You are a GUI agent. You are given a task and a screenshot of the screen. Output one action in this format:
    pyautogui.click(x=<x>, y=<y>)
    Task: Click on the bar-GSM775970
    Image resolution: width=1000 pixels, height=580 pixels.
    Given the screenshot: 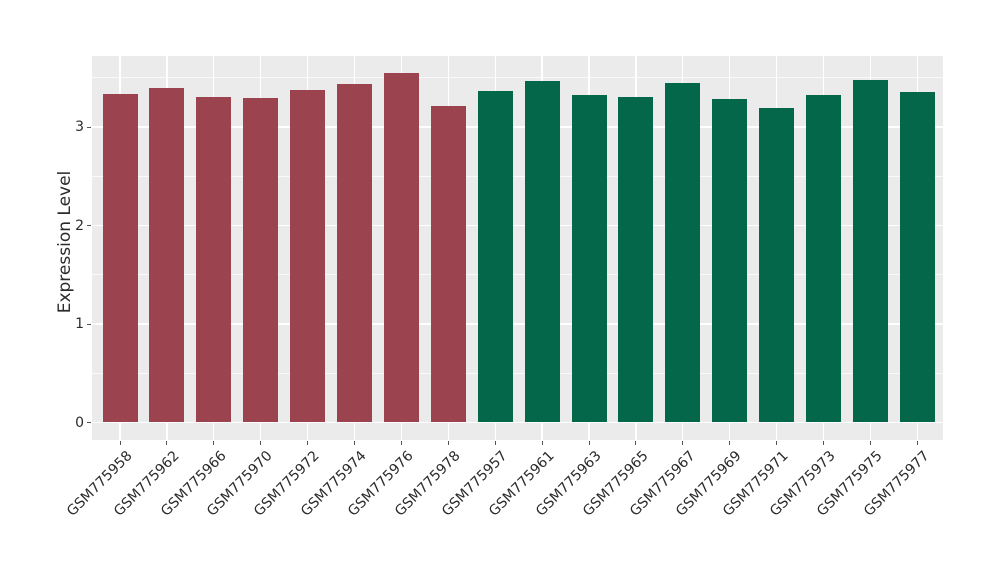 What is the action you would take?
    pyautogui.click(x=261, y=260)
    